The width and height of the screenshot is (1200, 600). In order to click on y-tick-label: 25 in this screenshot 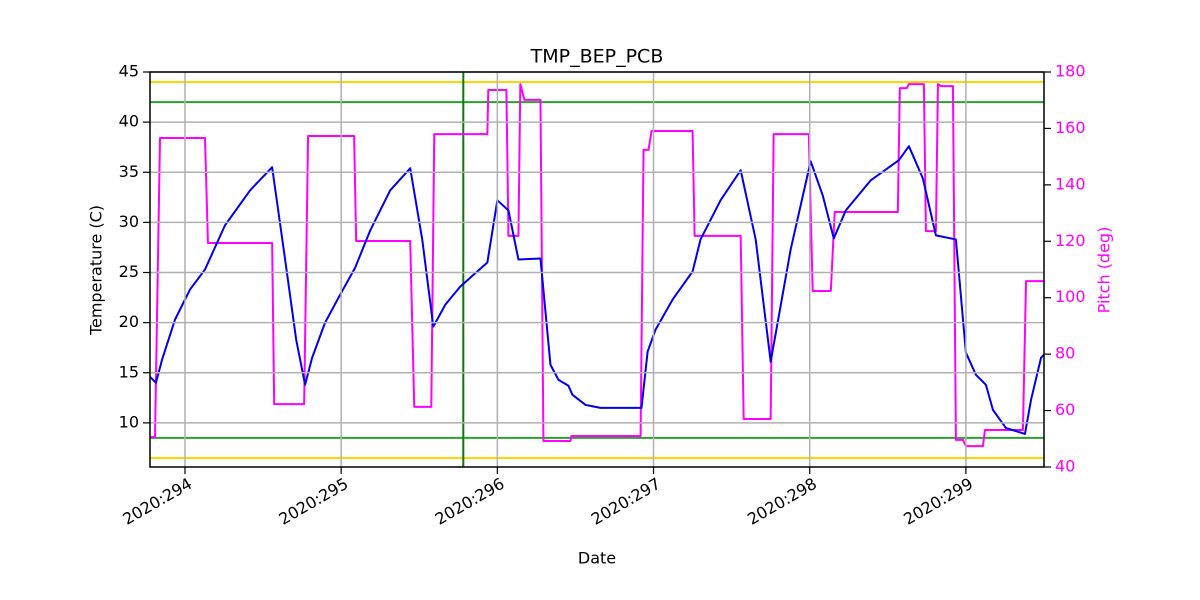, I will do `click(129, 271)`.